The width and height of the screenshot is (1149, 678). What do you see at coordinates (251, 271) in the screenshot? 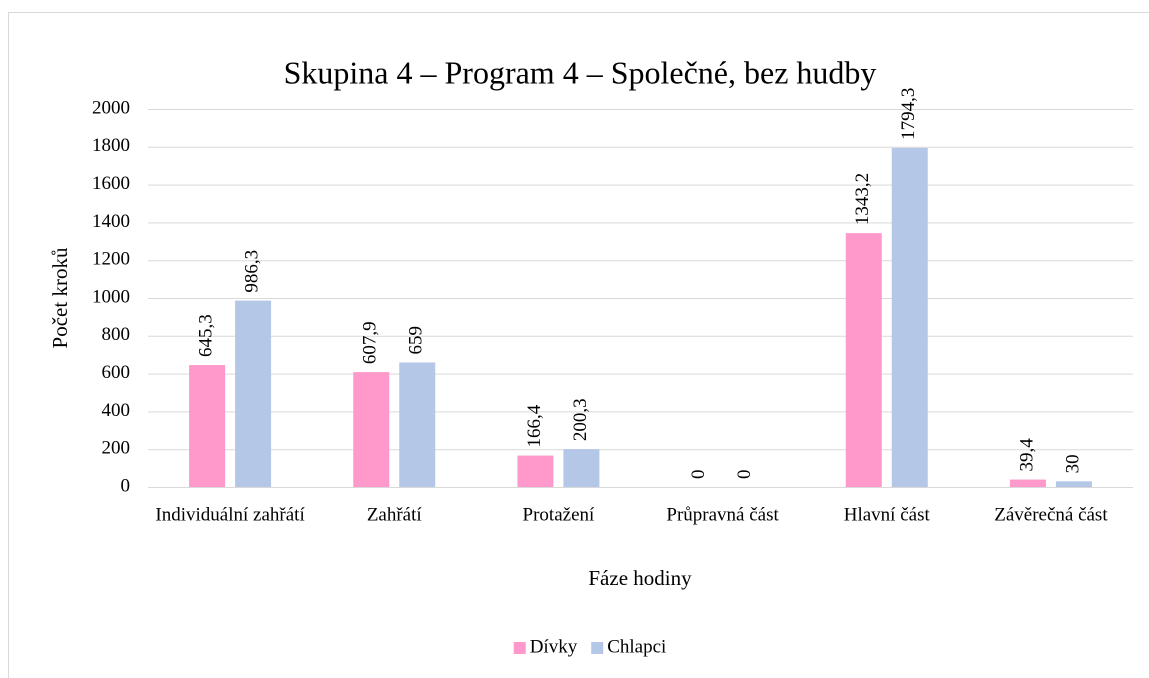
I see `data-label: 986,3` at bounding box center [251, 271].